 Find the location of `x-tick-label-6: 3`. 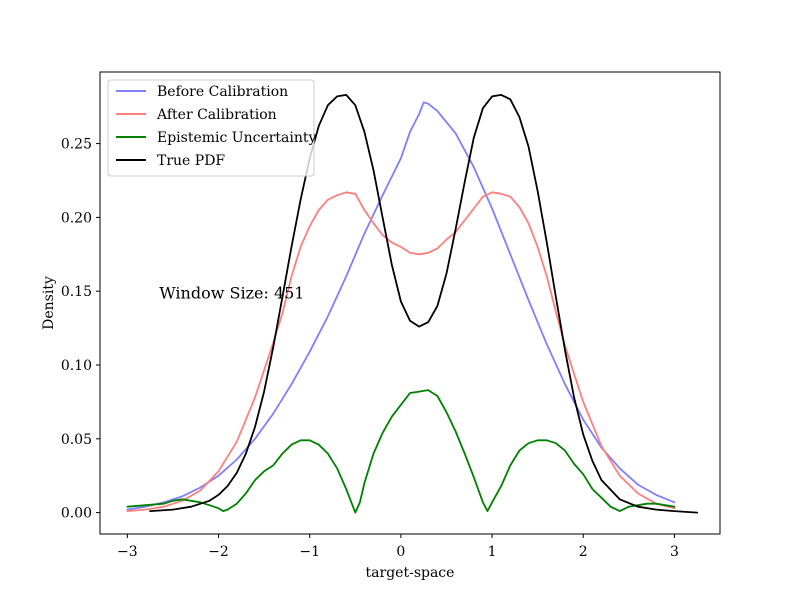

x-tick-label-6: 3 is located at coordinates (674, 552).